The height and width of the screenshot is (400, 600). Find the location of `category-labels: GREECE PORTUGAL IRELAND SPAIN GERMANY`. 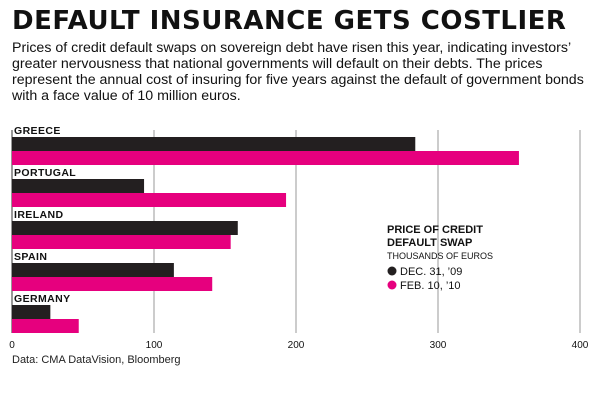

category-labels: GREECE PORTUGAL IRELAND SPAIN GERMANY is located at coordinates (45, 215).